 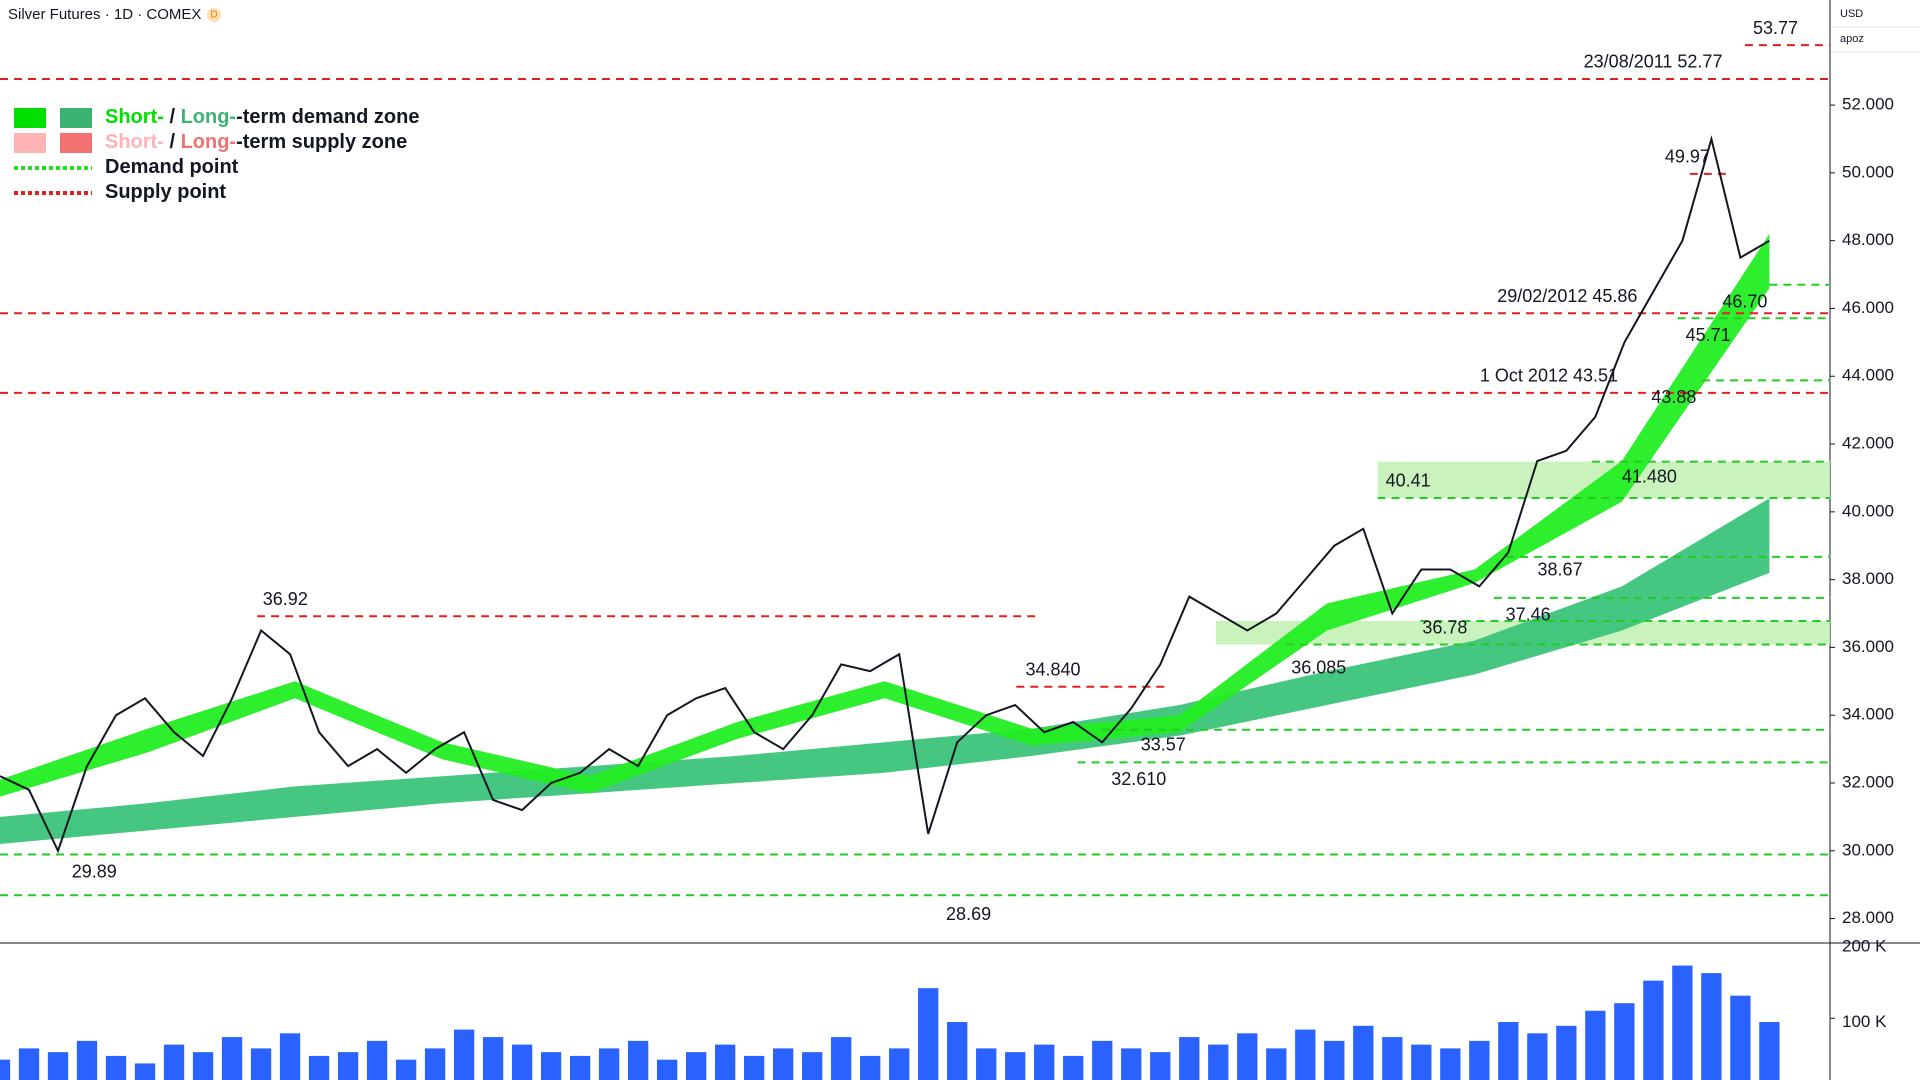 What do you see at coordinates (1868, 646) in the screenshot?
I see `y-tick-label: 36.000` at bounding box center [1868, 646].